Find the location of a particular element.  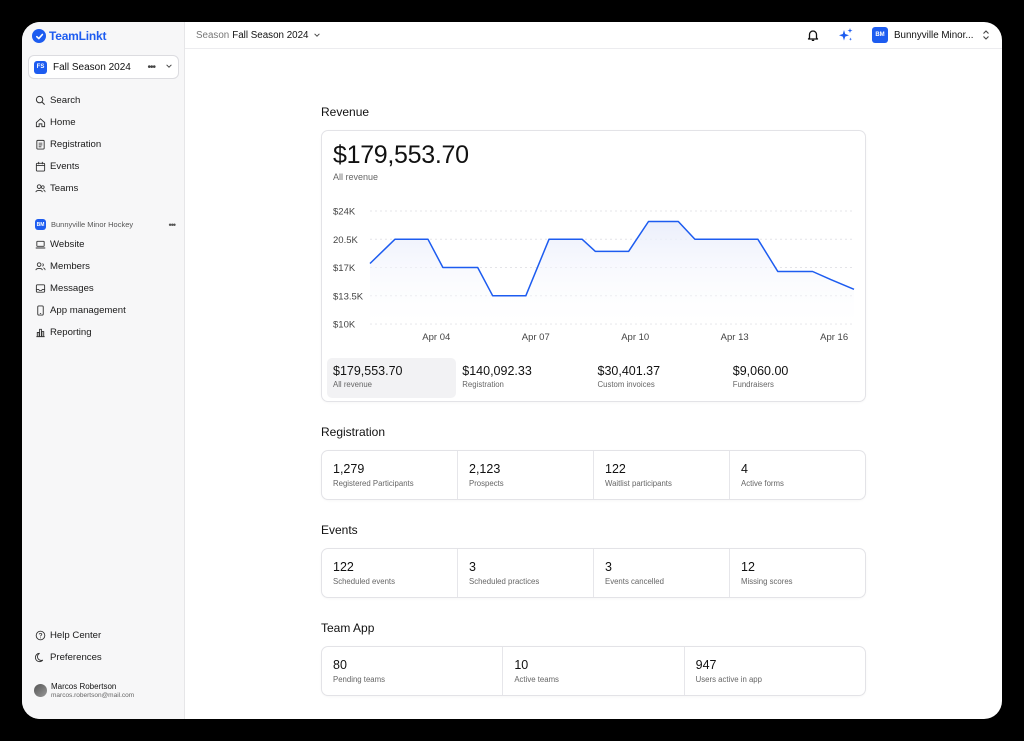

season-breadcrumb: Season Fall Season 2024 is located at coordinates (258, 35).